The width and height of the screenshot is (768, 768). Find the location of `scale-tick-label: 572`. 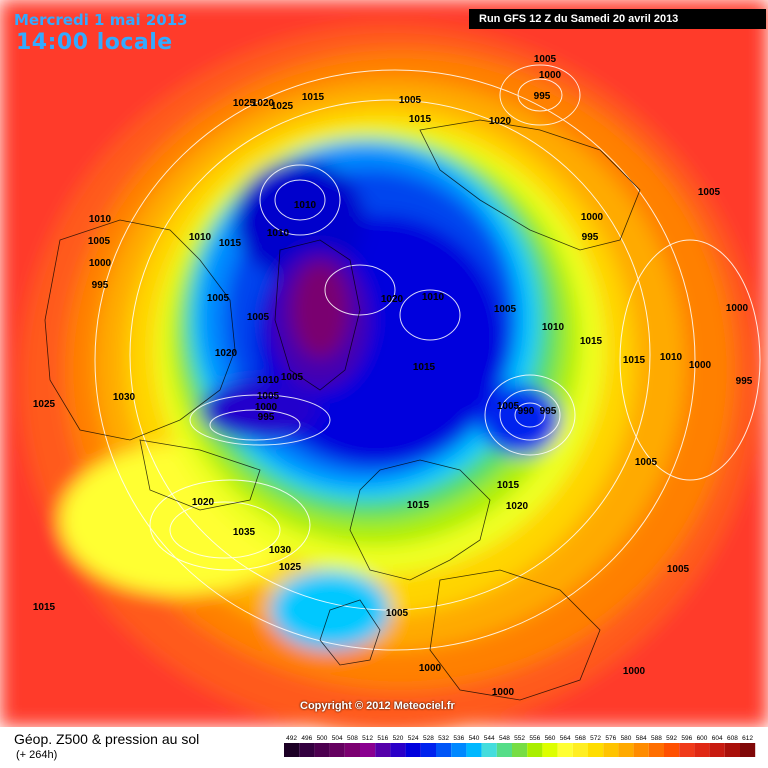

scale-tick-label: 572 is located at coordinates (595, 738).